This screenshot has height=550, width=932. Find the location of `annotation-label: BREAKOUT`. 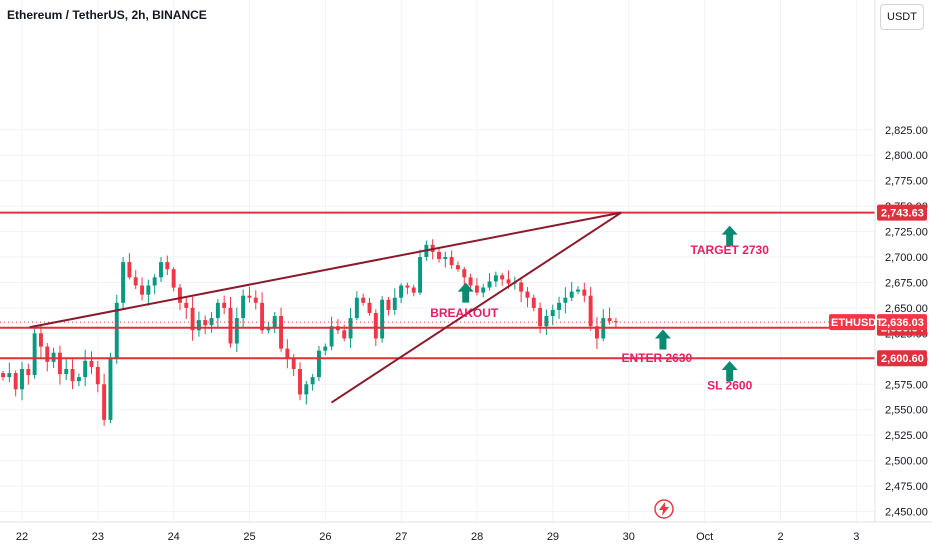

annotation-label: BREAKOUT is located at coordinates (464, 313).